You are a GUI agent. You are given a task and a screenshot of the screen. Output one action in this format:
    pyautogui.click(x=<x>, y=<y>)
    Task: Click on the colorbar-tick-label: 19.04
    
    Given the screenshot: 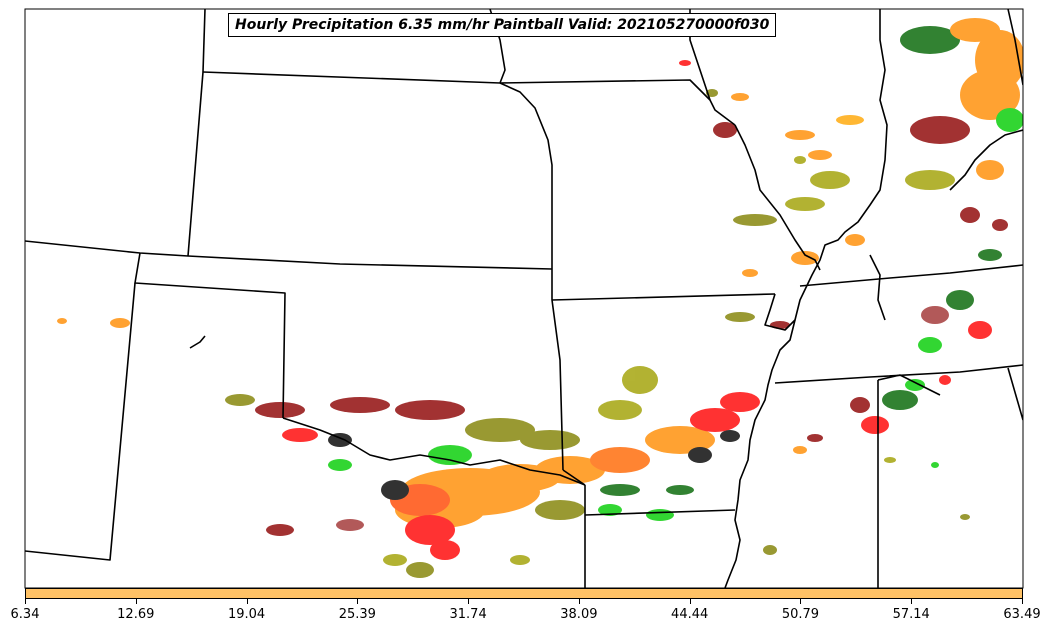 What is the action you would take?
    pyautogui.click(x=246, y=614)
    